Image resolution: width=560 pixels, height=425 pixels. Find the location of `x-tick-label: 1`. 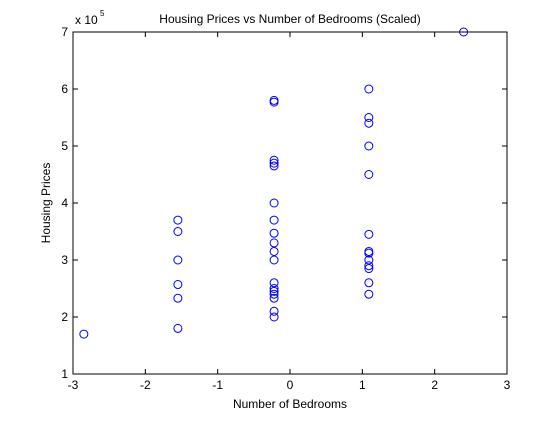

x-tick-label: 1 is located at coordinates (362, 385).